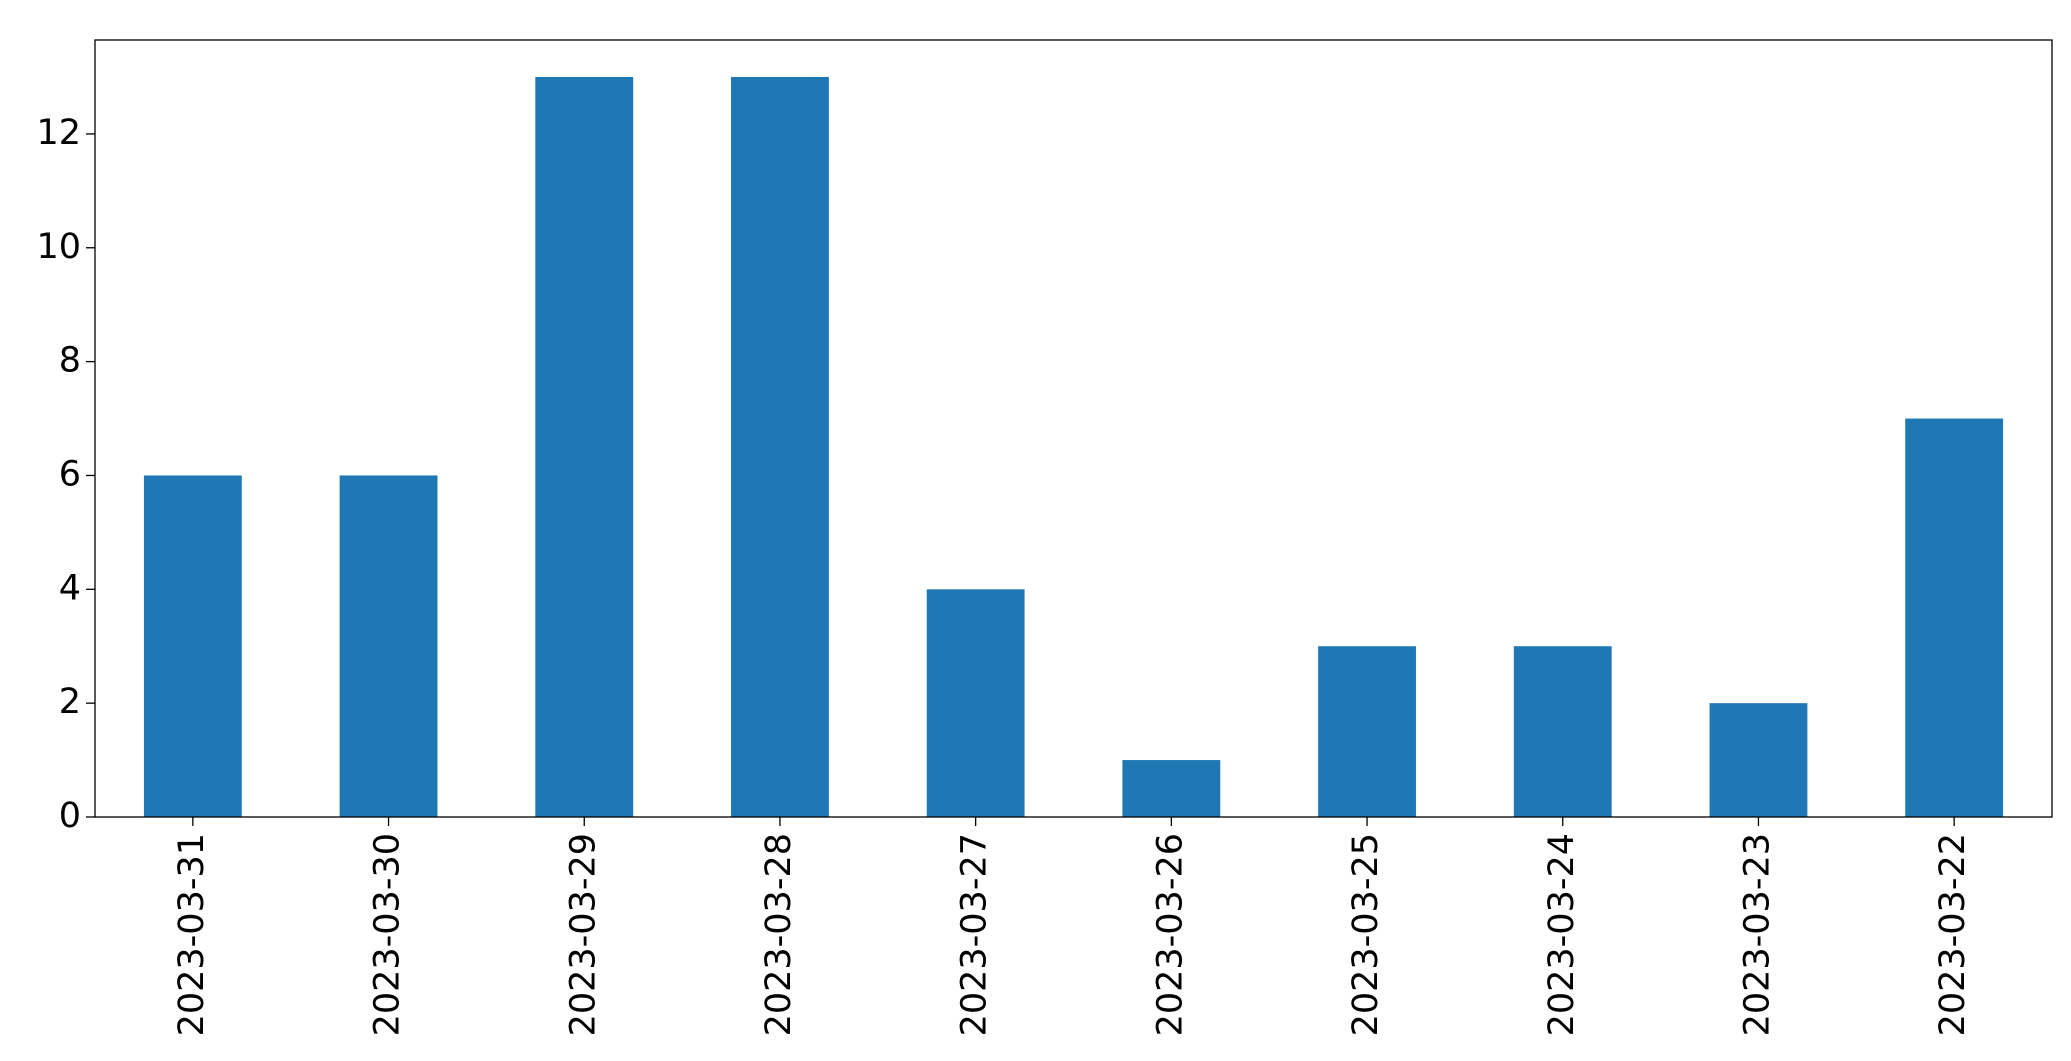  I want to click on x-tick-label: 2023-03-30, so click(388, 934).